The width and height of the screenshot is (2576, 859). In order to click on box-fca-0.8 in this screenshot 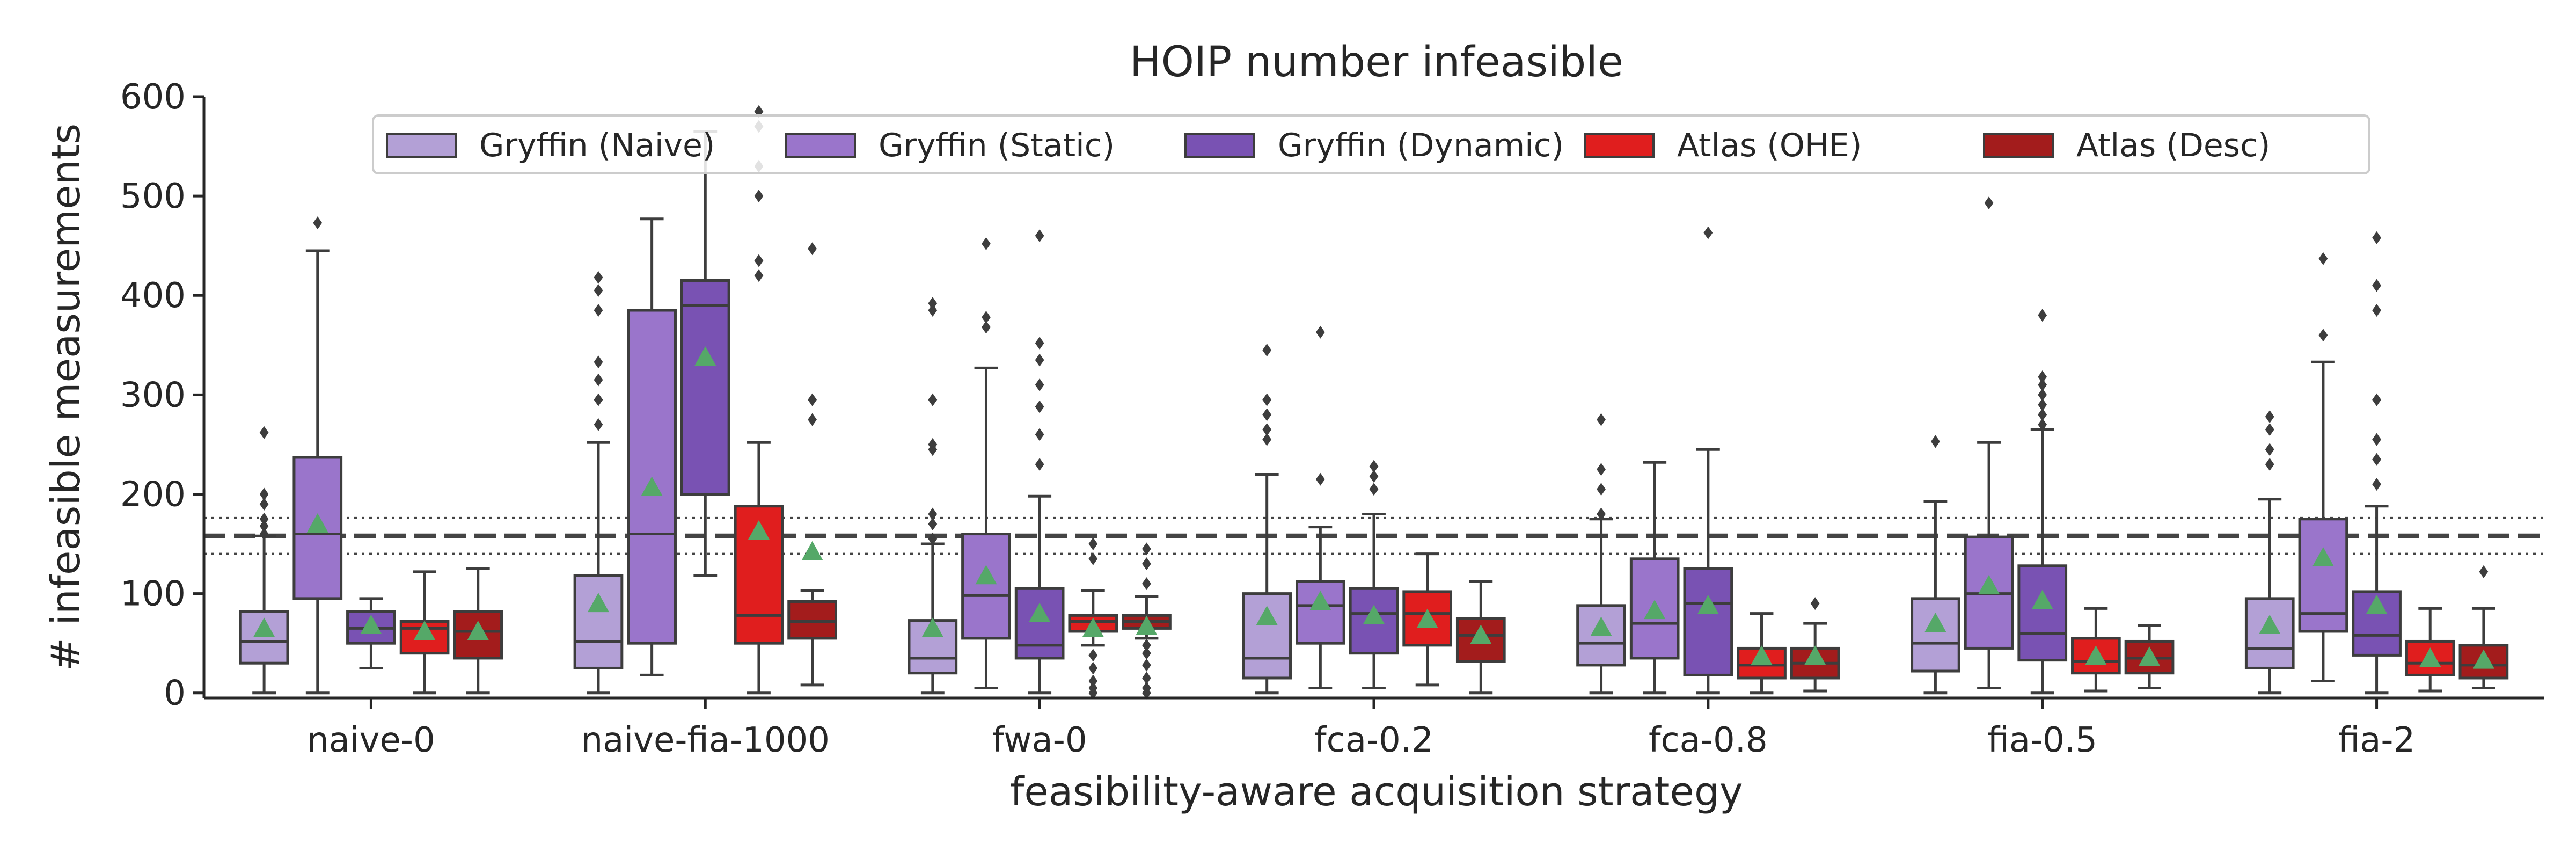, I will do `click(1654, 578)`.